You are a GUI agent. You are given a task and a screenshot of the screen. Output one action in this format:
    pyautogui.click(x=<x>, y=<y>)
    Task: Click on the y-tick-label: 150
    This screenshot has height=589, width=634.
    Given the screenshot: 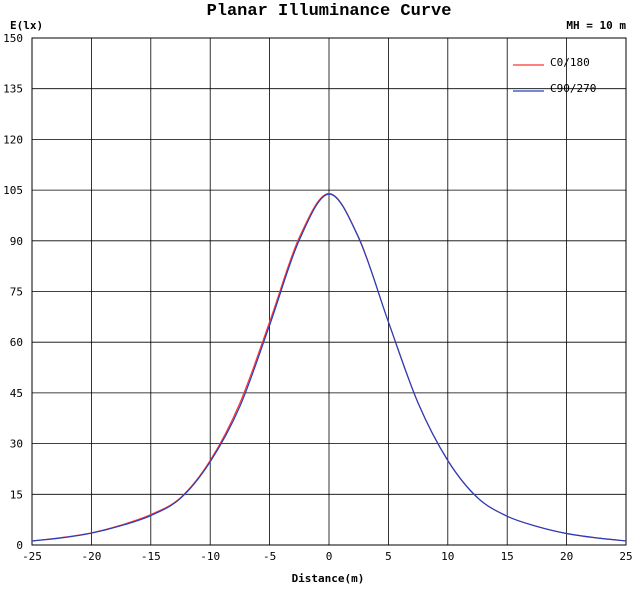 What is the action you would take?
    pyautogui.click(x=13, y=38)
    